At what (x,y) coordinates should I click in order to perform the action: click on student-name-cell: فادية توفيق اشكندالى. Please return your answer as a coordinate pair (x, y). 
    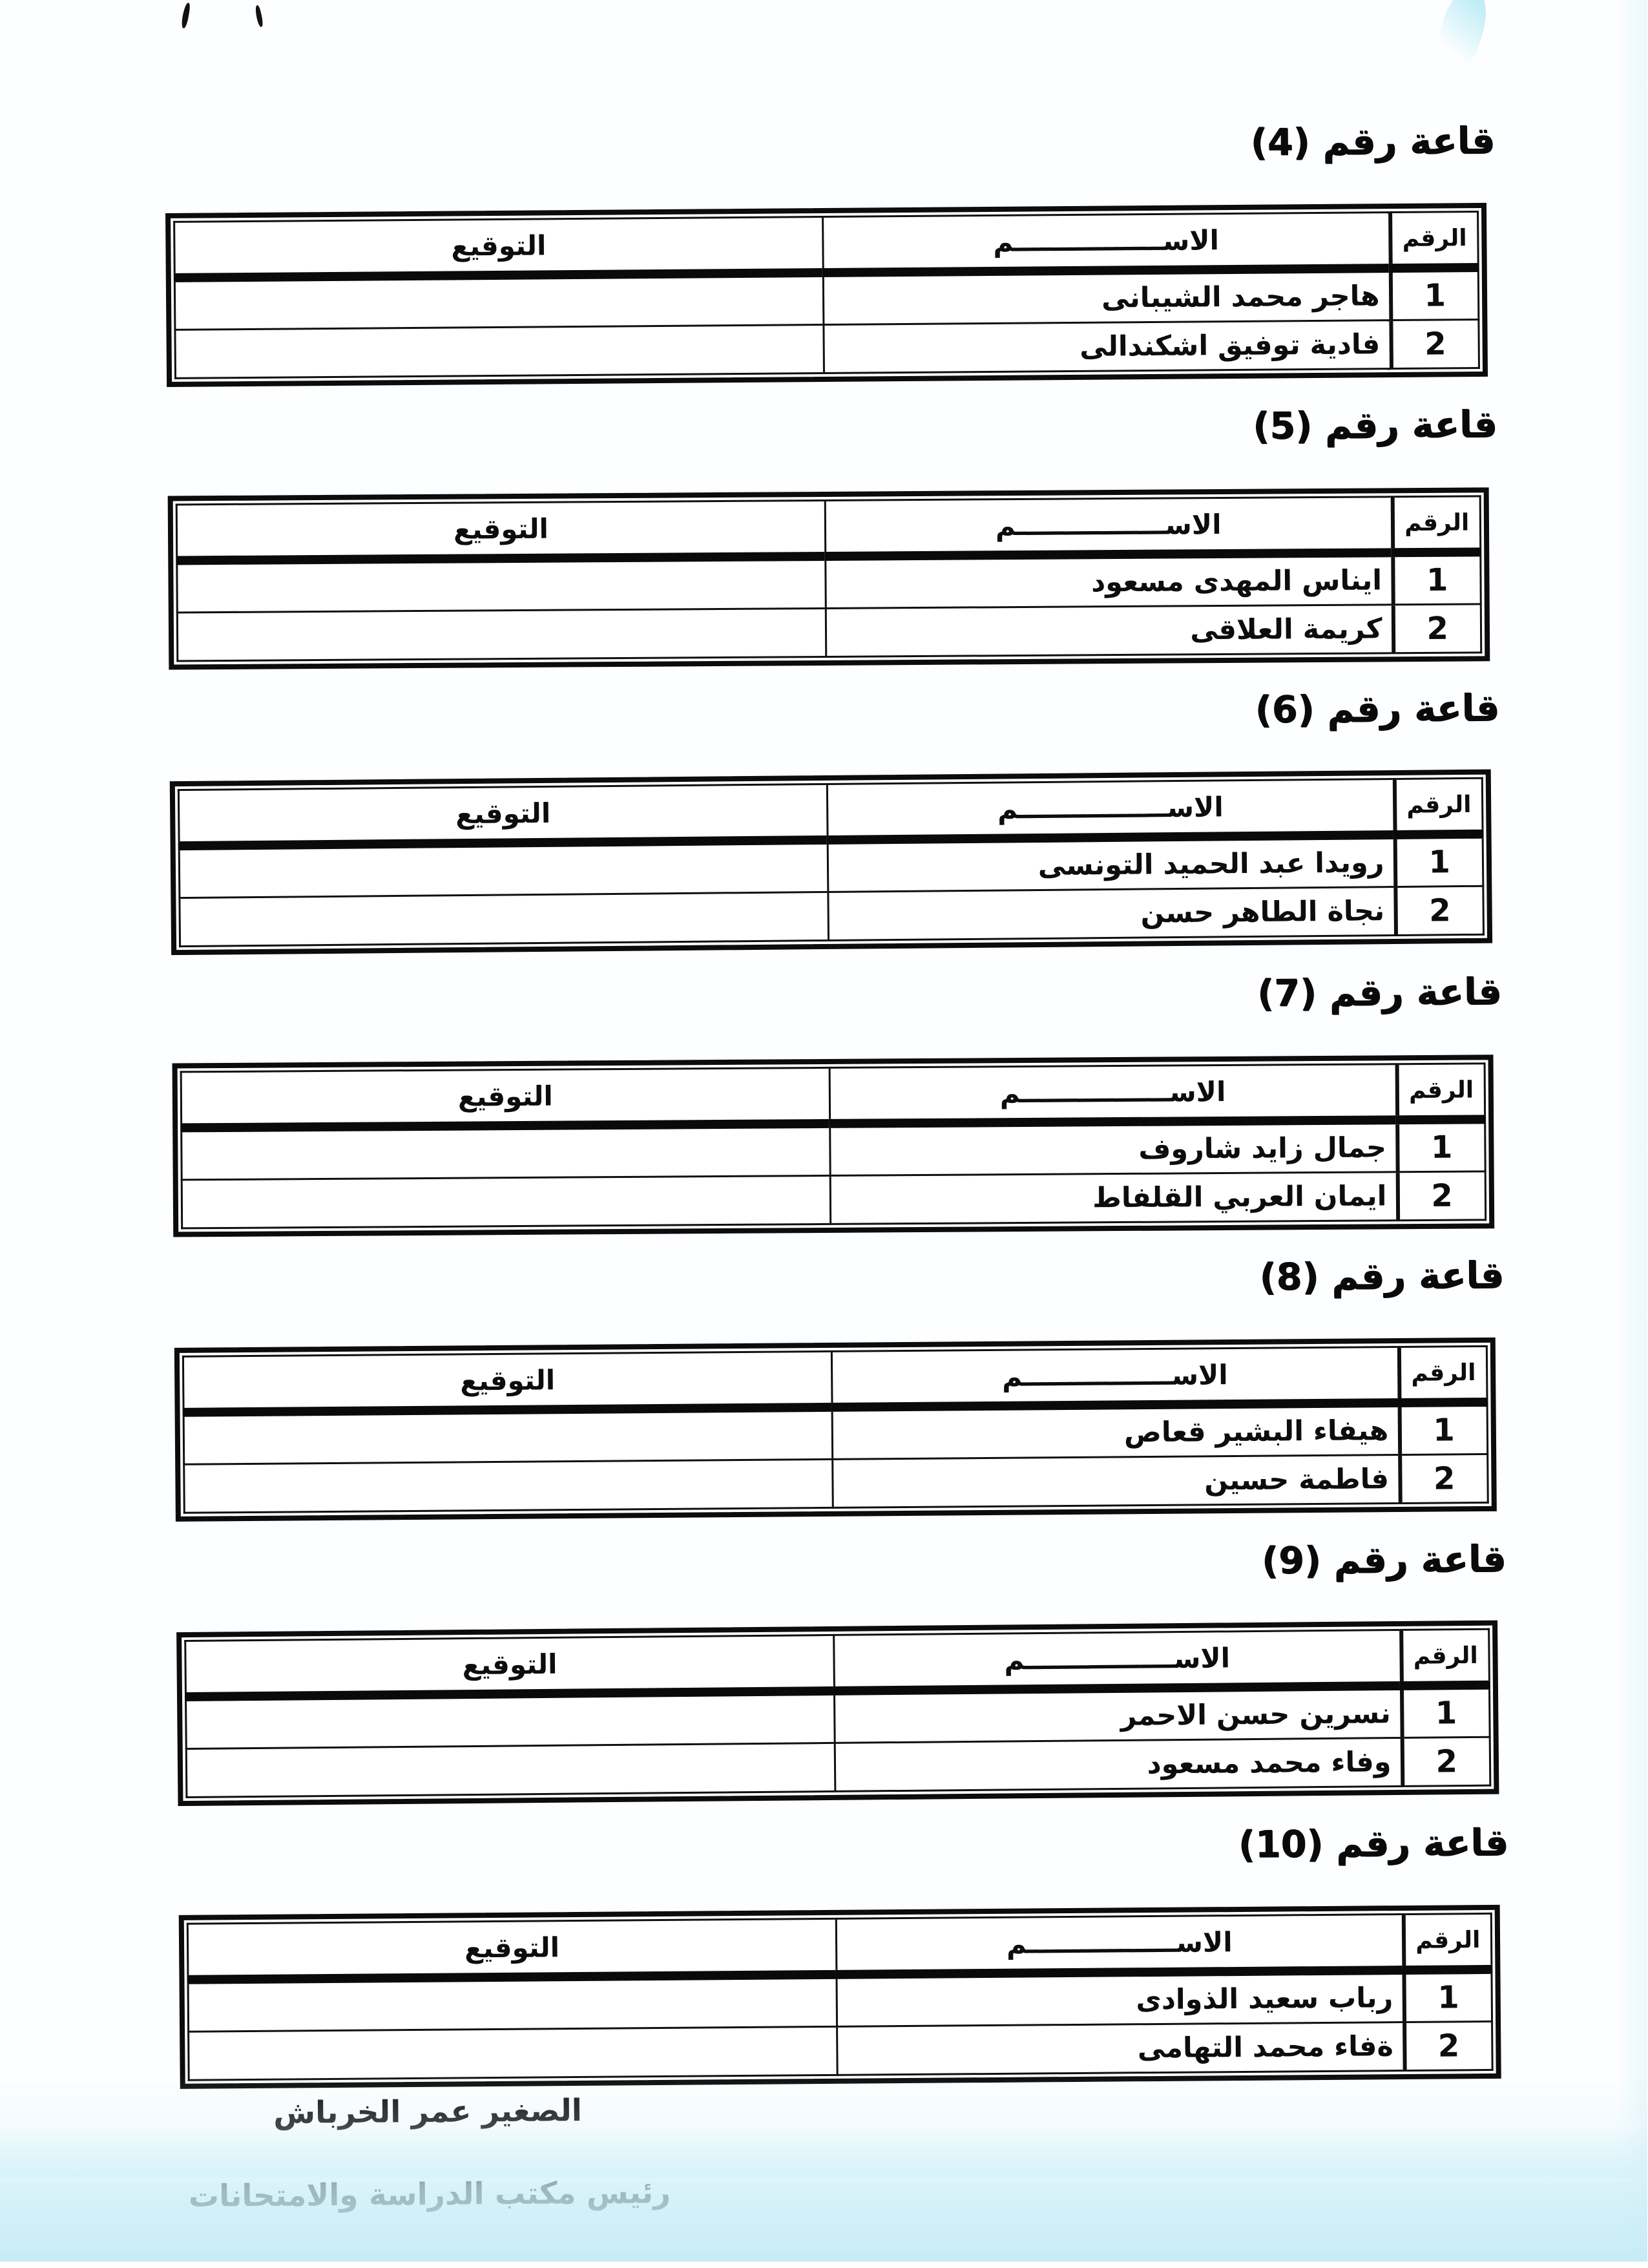
    Looking at the image, I should click on (1108, 346).